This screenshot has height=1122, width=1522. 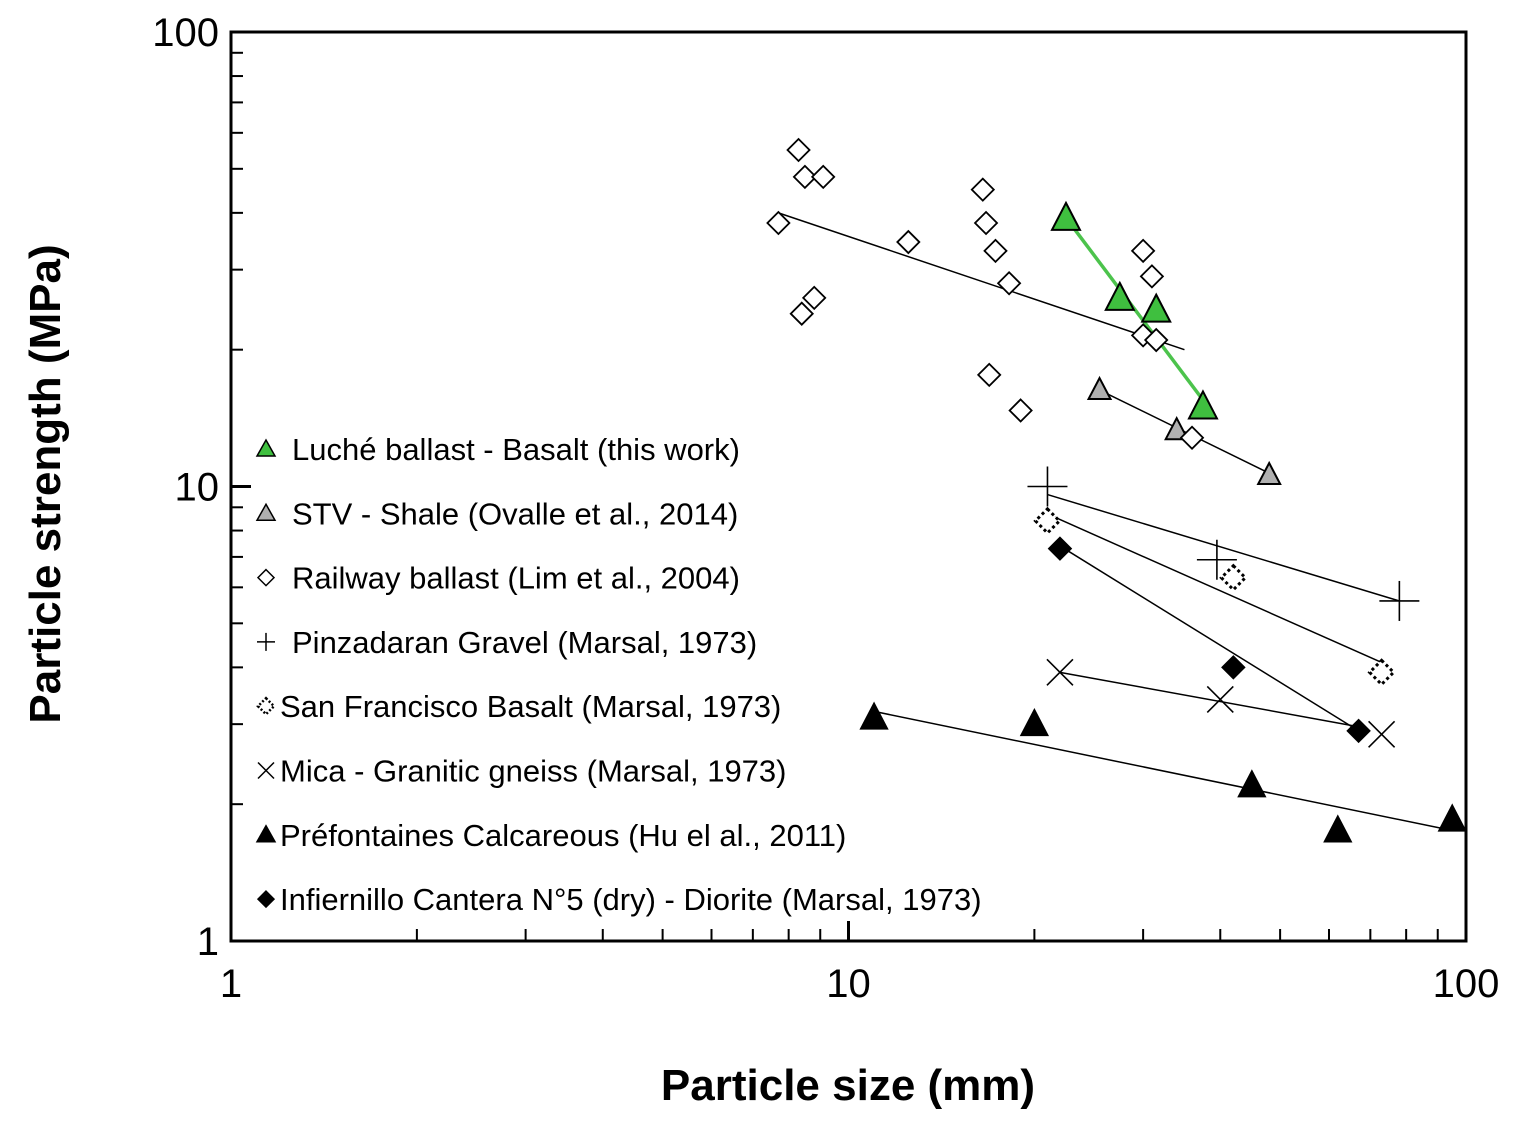 What do you see at coordinates (1466, 984) in the screenshot?
I see `x-tick-label: 100` at bounding box center [1466, 984].